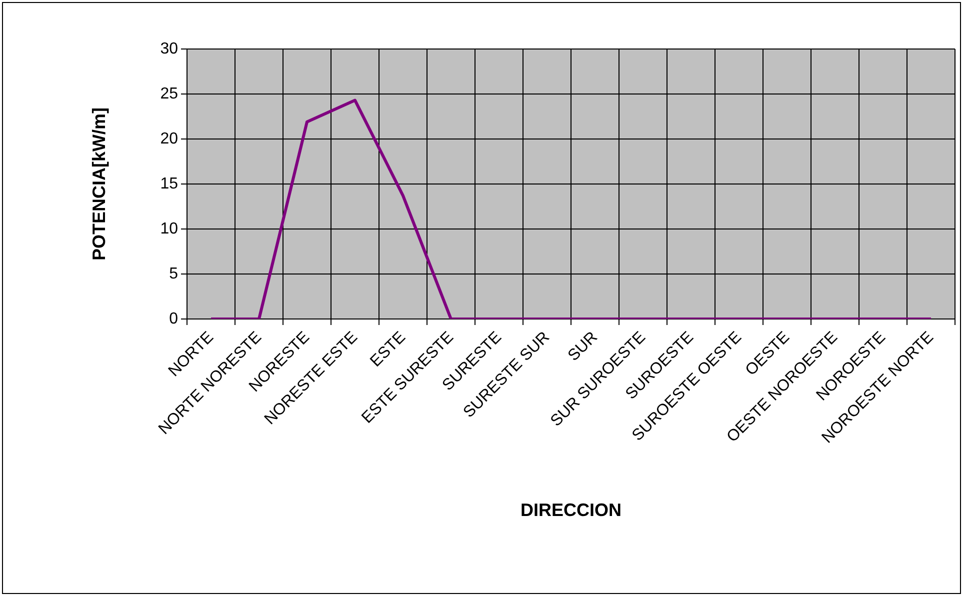 The image size is (963, 596). Describe the element at coordinates (169, 229) in the screenshot. I see `y-tick-label: 10` at that location.